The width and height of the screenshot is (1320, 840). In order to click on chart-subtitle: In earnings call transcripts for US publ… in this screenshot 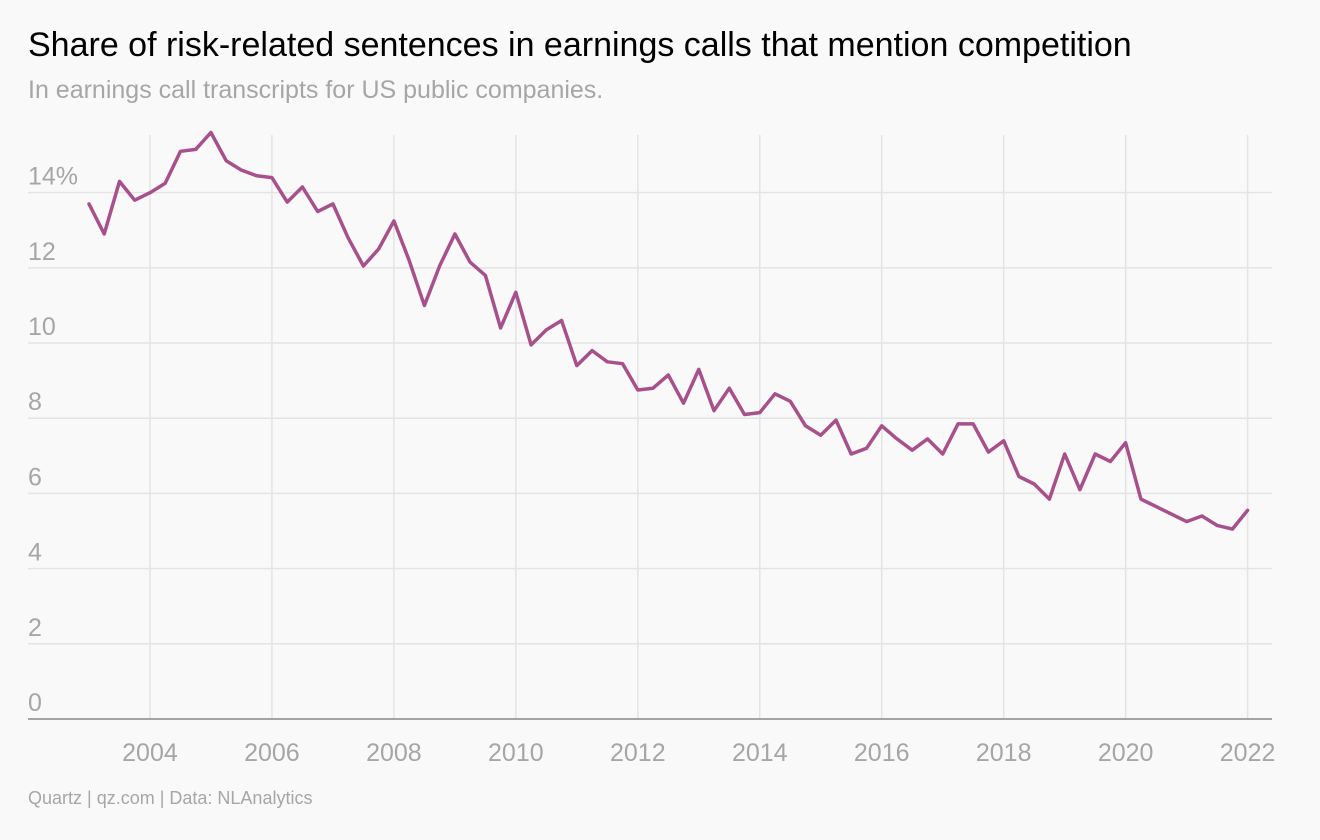, I will do `click(316, 90)`.